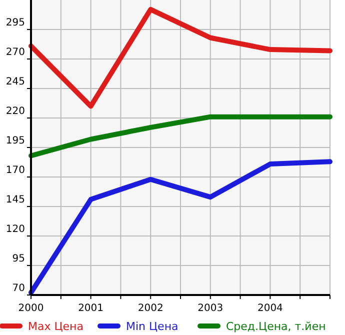 This screenshot has width=345, height=335. Describe the element at coordinates (276, 326) in the screenshot. I see `legend-label: Сред.Цена, т.йен` at that location.